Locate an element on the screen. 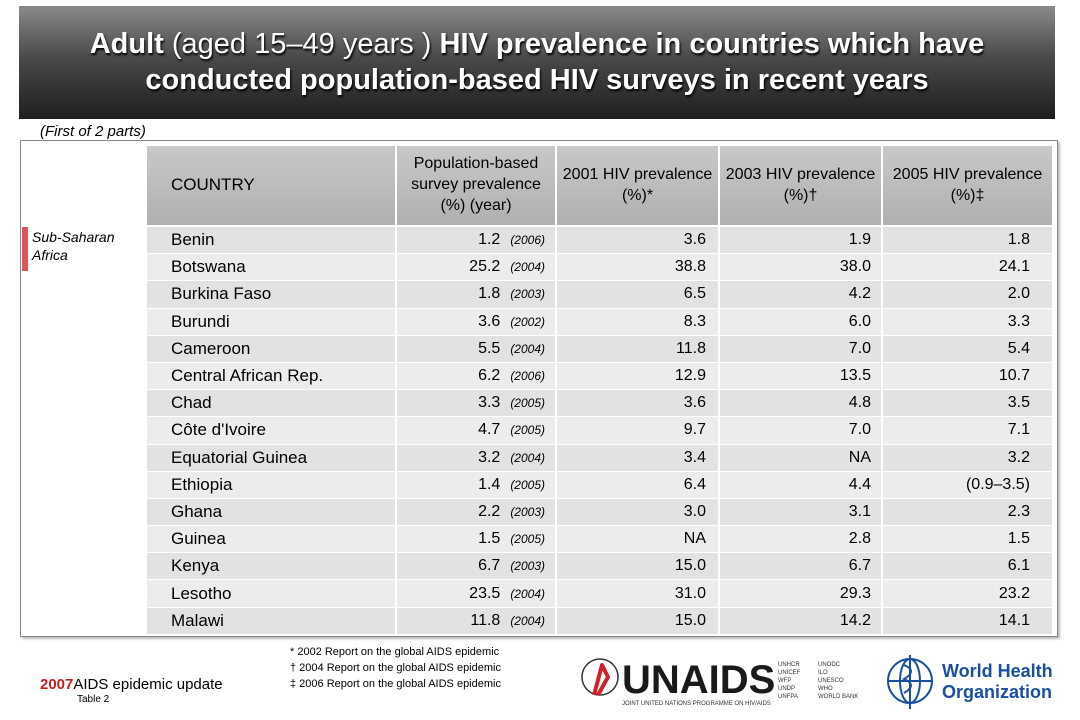  cell-survey: 11.8 (2004) is located at coordinates (477, 620).